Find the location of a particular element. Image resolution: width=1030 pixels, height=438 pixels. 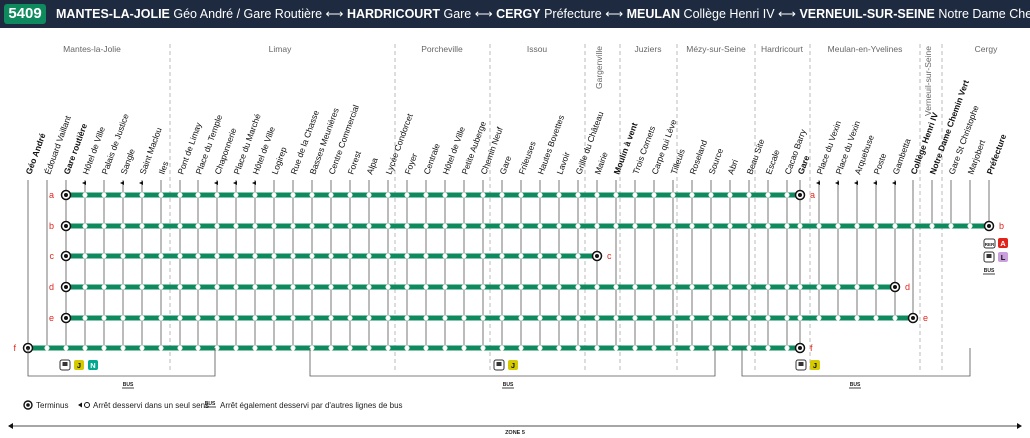

legend-terminus: Terminus is located at coordinates (52, 405).